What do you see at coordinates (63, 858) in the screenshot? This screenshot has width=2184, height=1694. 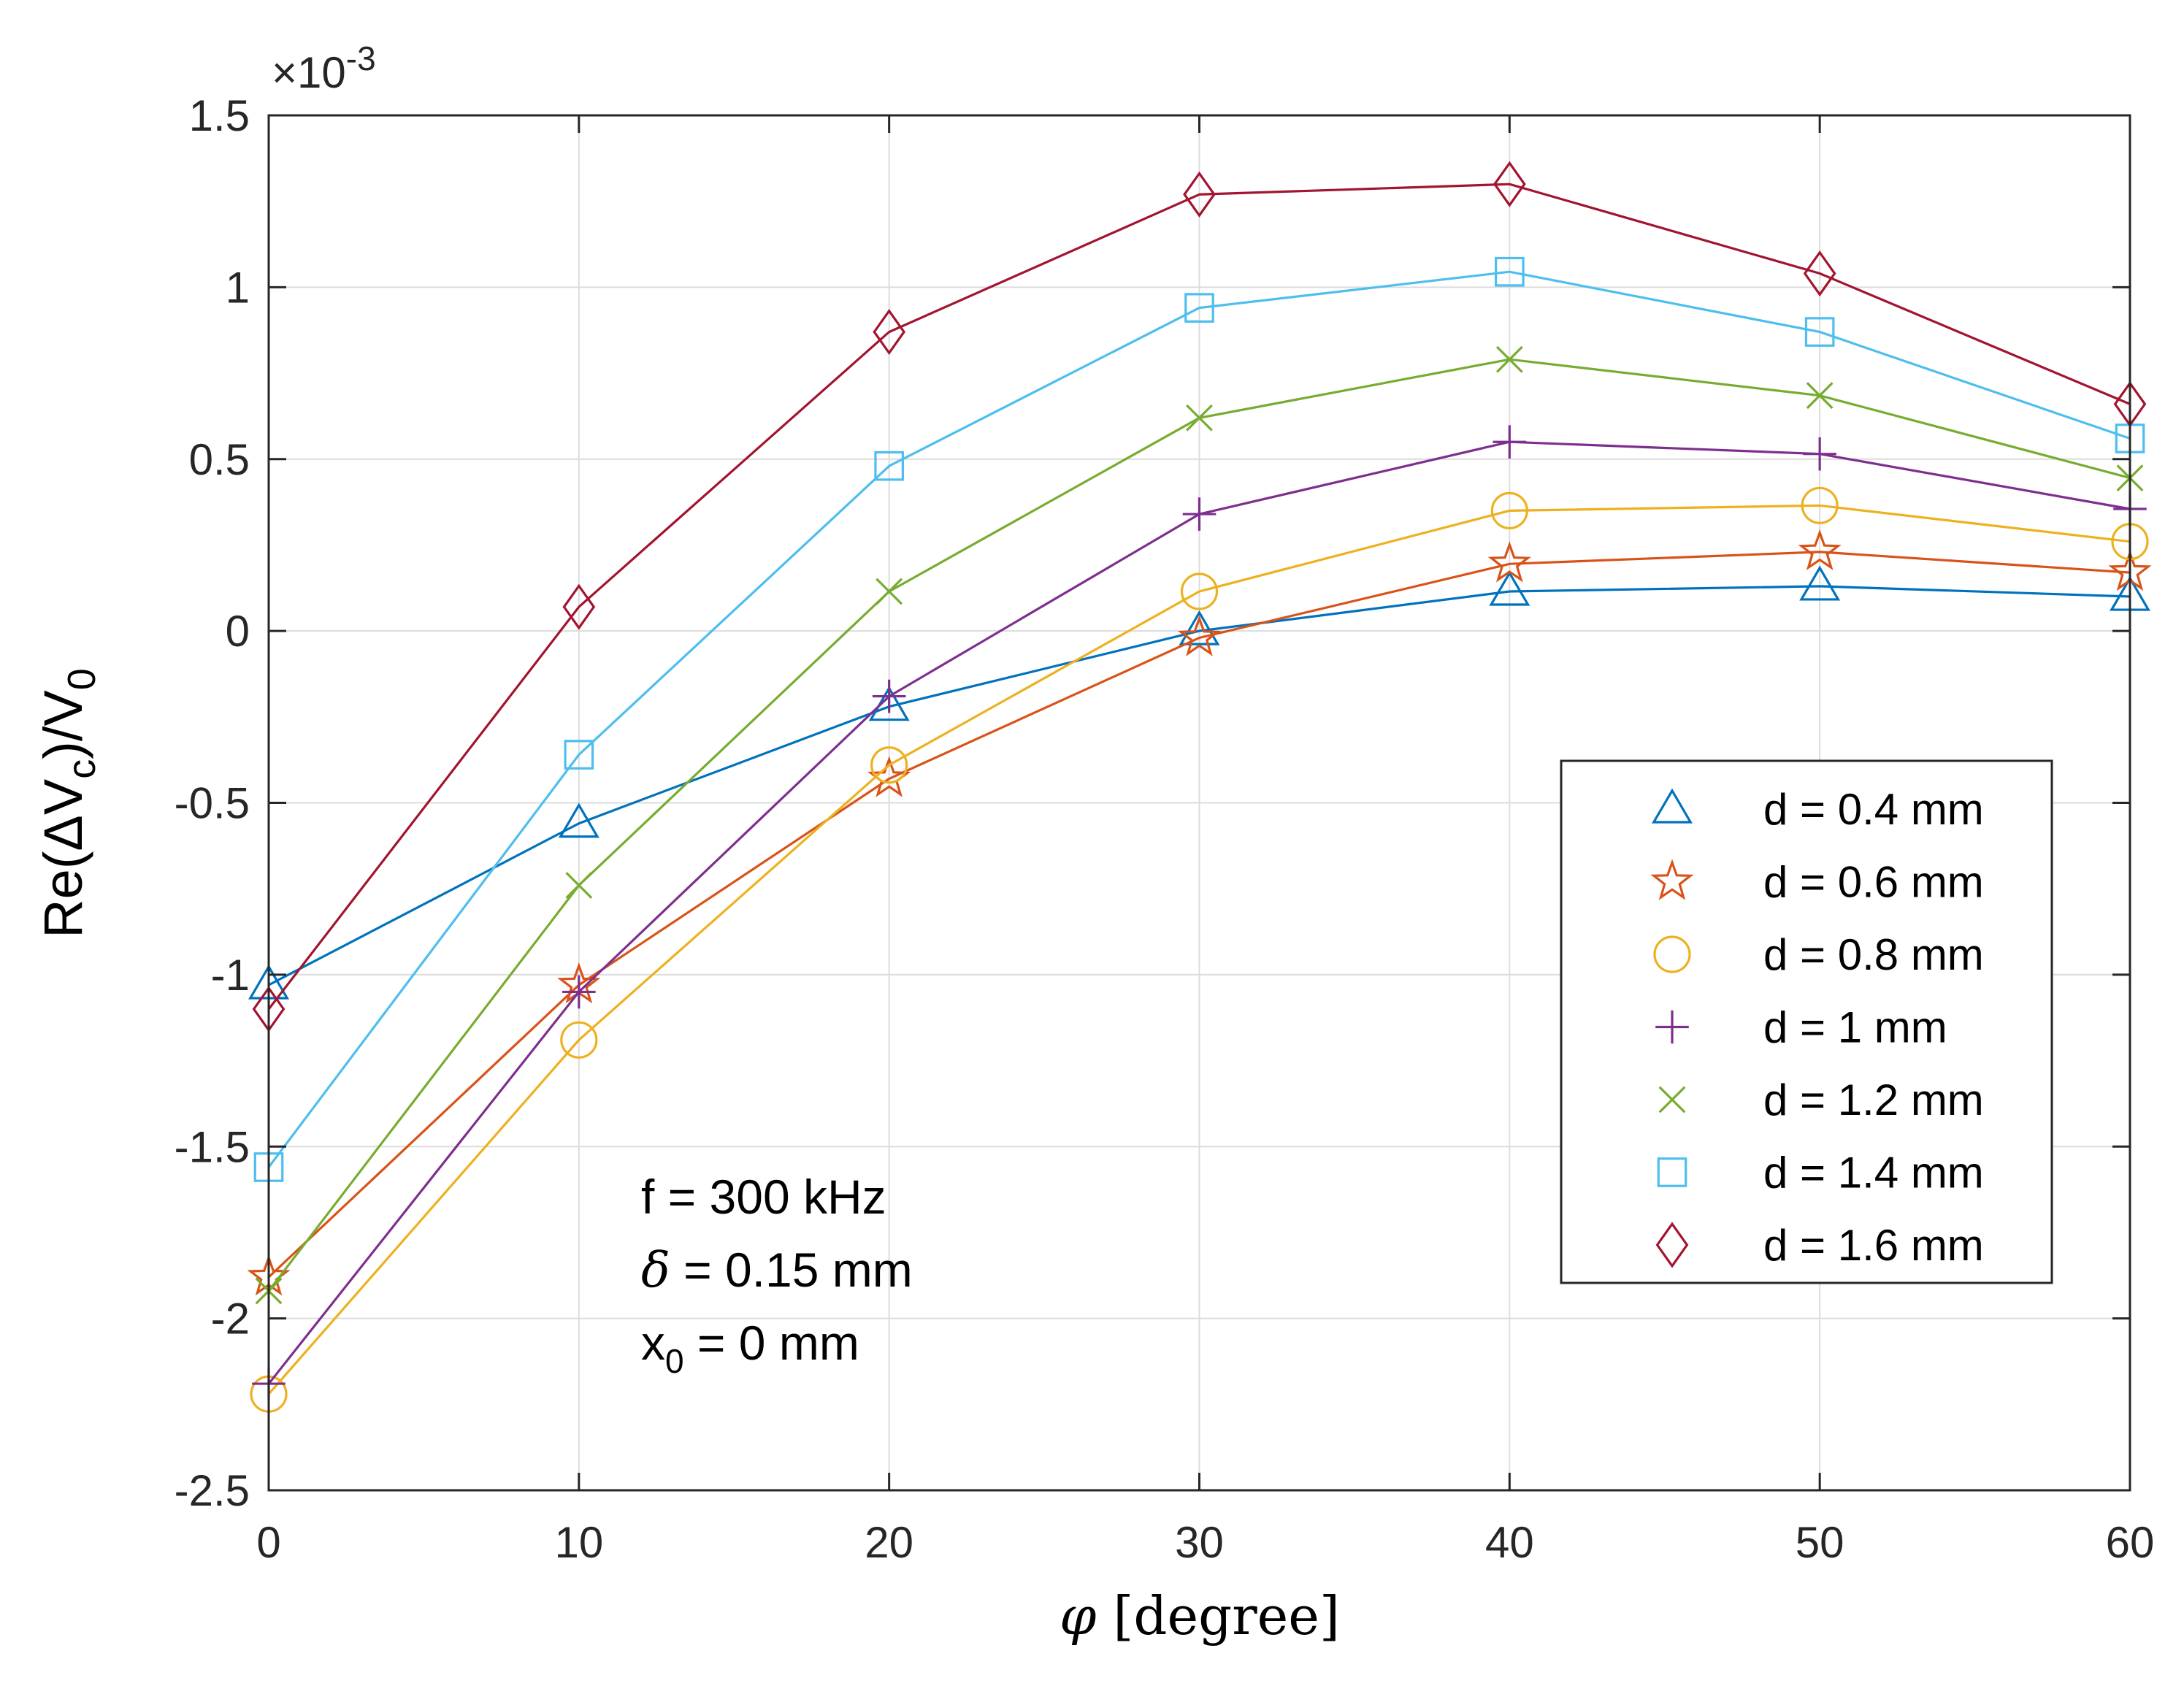 I see `y-axis-label-main: Re(ΔV` at bounding box center [63, 858].